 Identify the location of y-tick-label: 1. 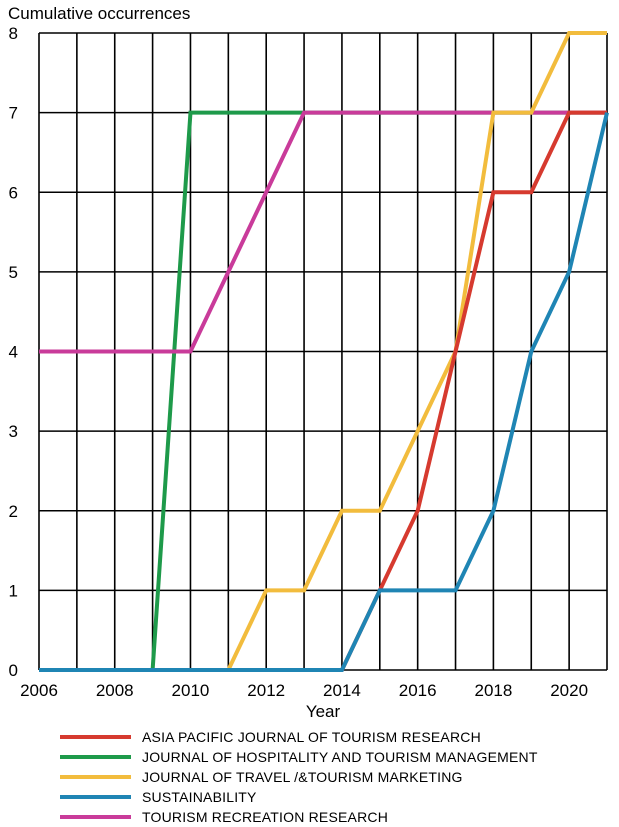
(13, 590).